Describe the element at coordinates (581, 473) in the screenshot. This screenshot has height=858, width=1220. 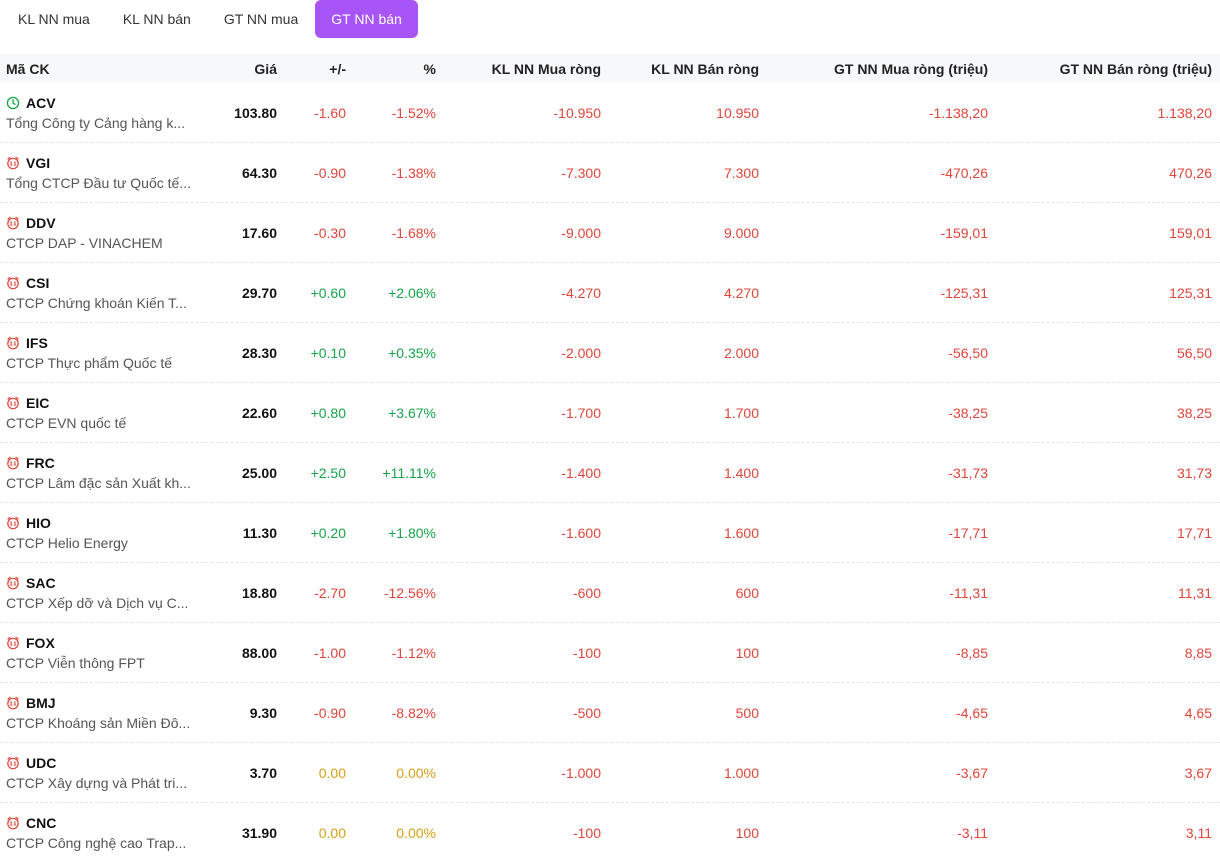
I see `kl-buy-cell: -1.400` at that location.